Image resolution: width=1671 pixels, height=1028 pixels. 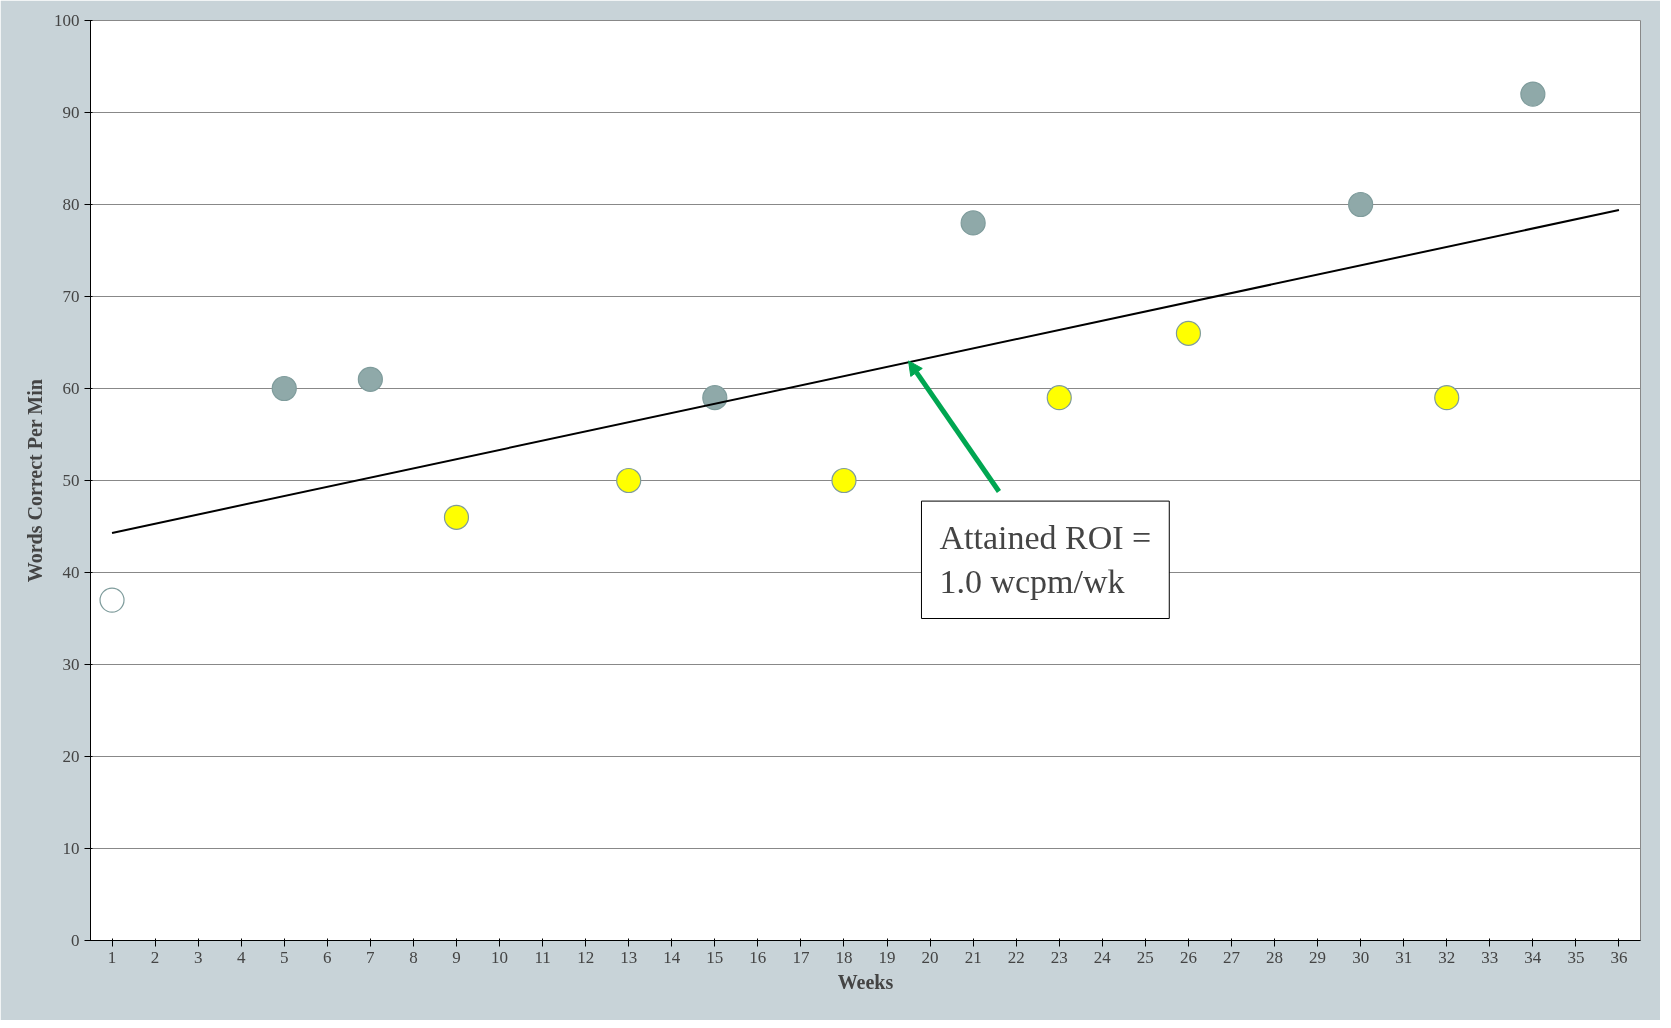 What do you see at coordinates (71, 296) in the screenshot?
I see `y-tick-label: 70` at bounding box center [71, 296].